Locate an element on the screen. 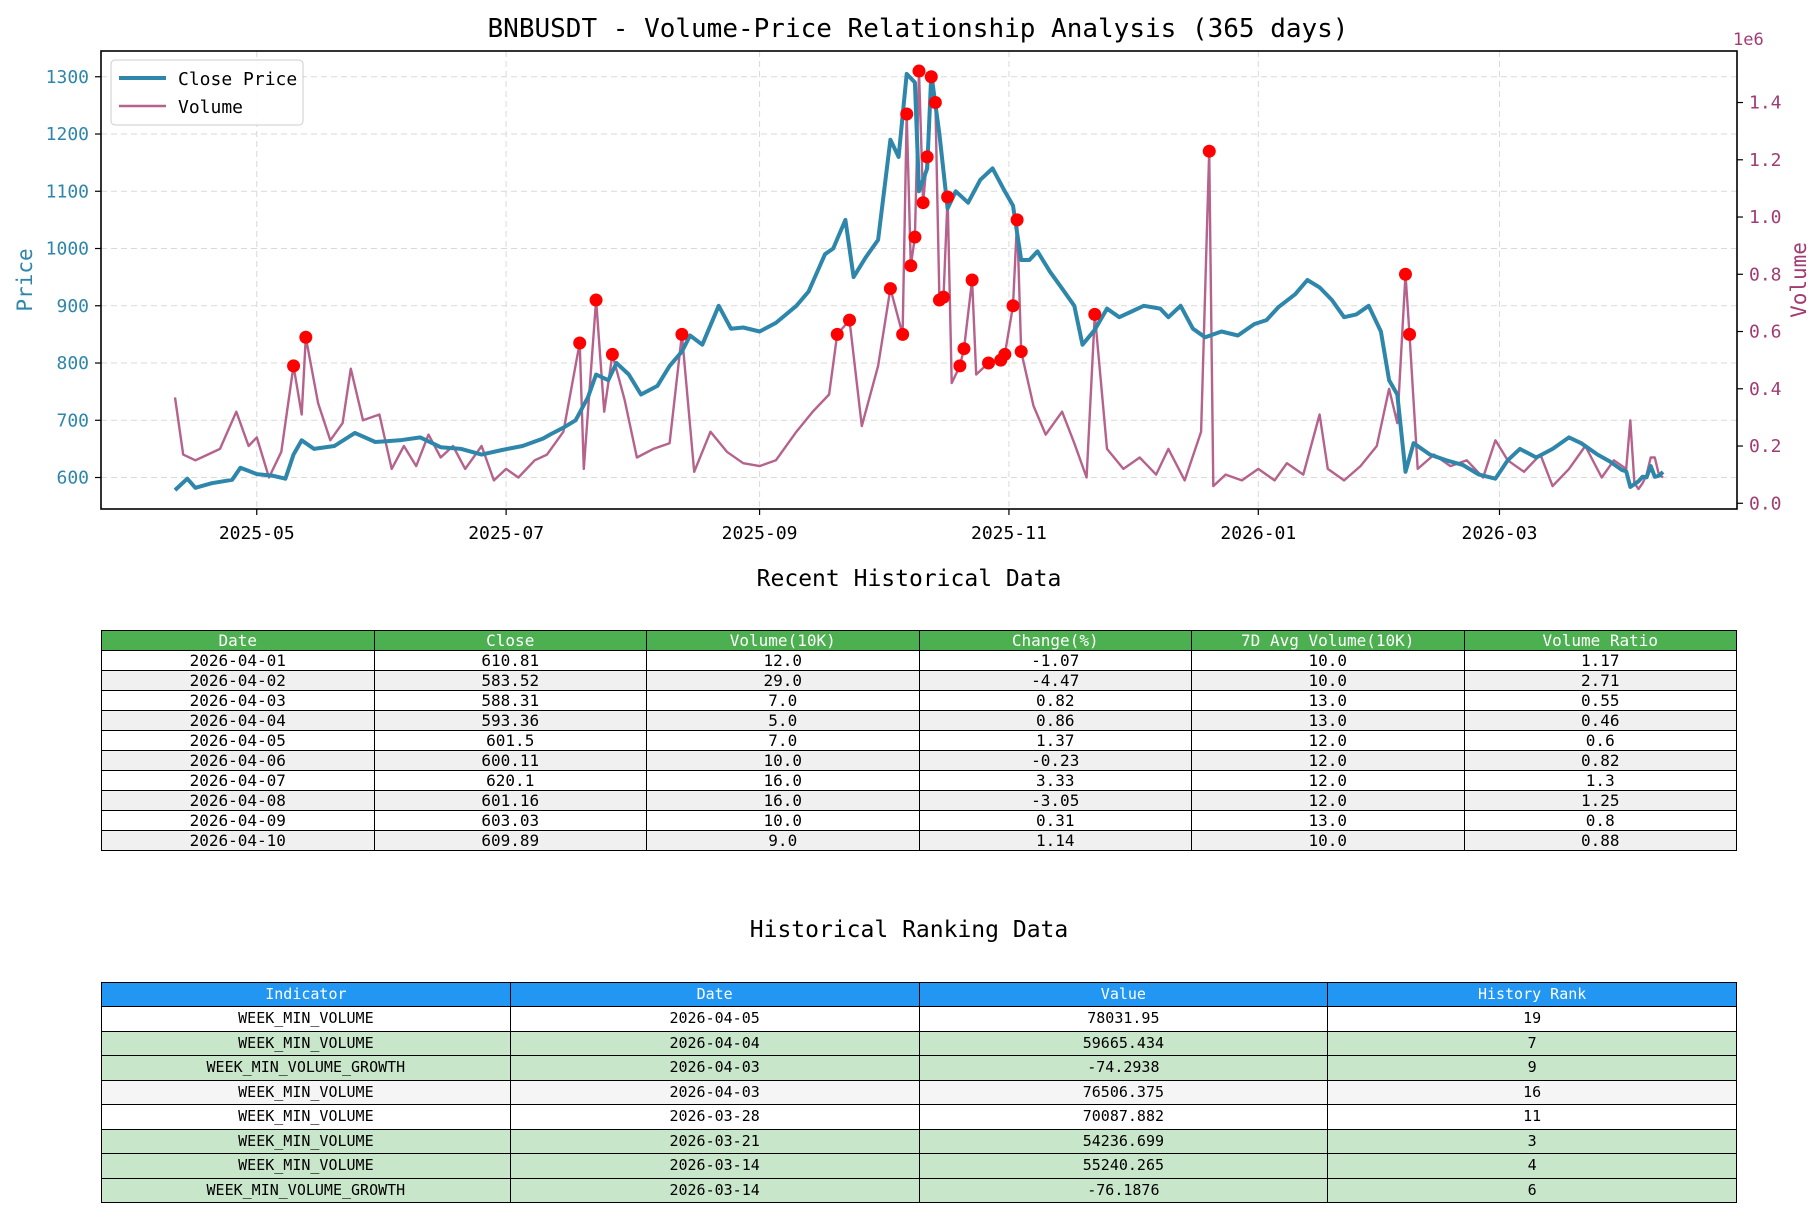 This screenshot has height=1221, width=1818. table-cell: 2026-04-04 is located at coordinates (714, 1043).